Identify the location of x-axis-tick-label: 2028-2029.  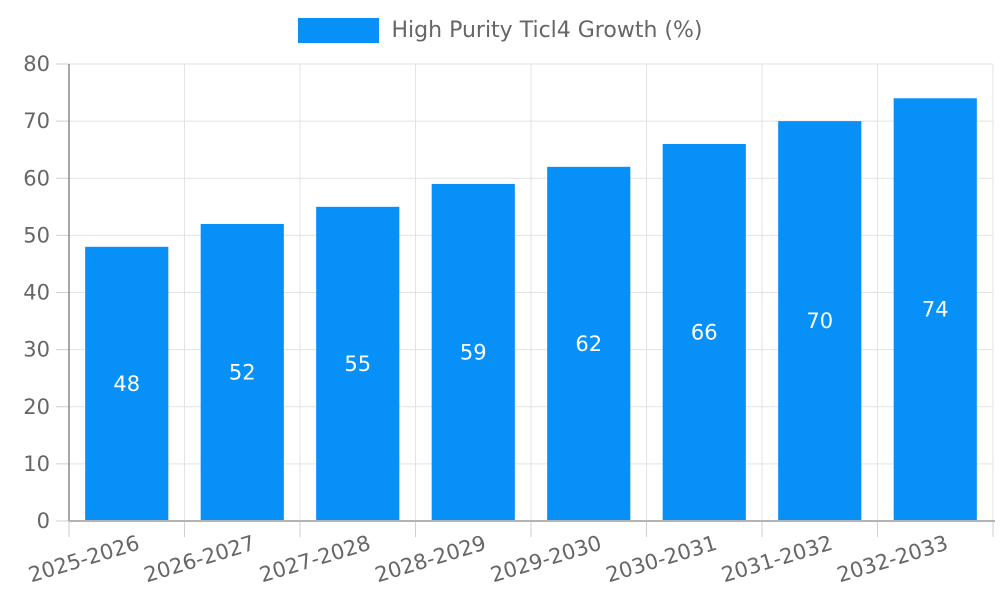
(430, 559).